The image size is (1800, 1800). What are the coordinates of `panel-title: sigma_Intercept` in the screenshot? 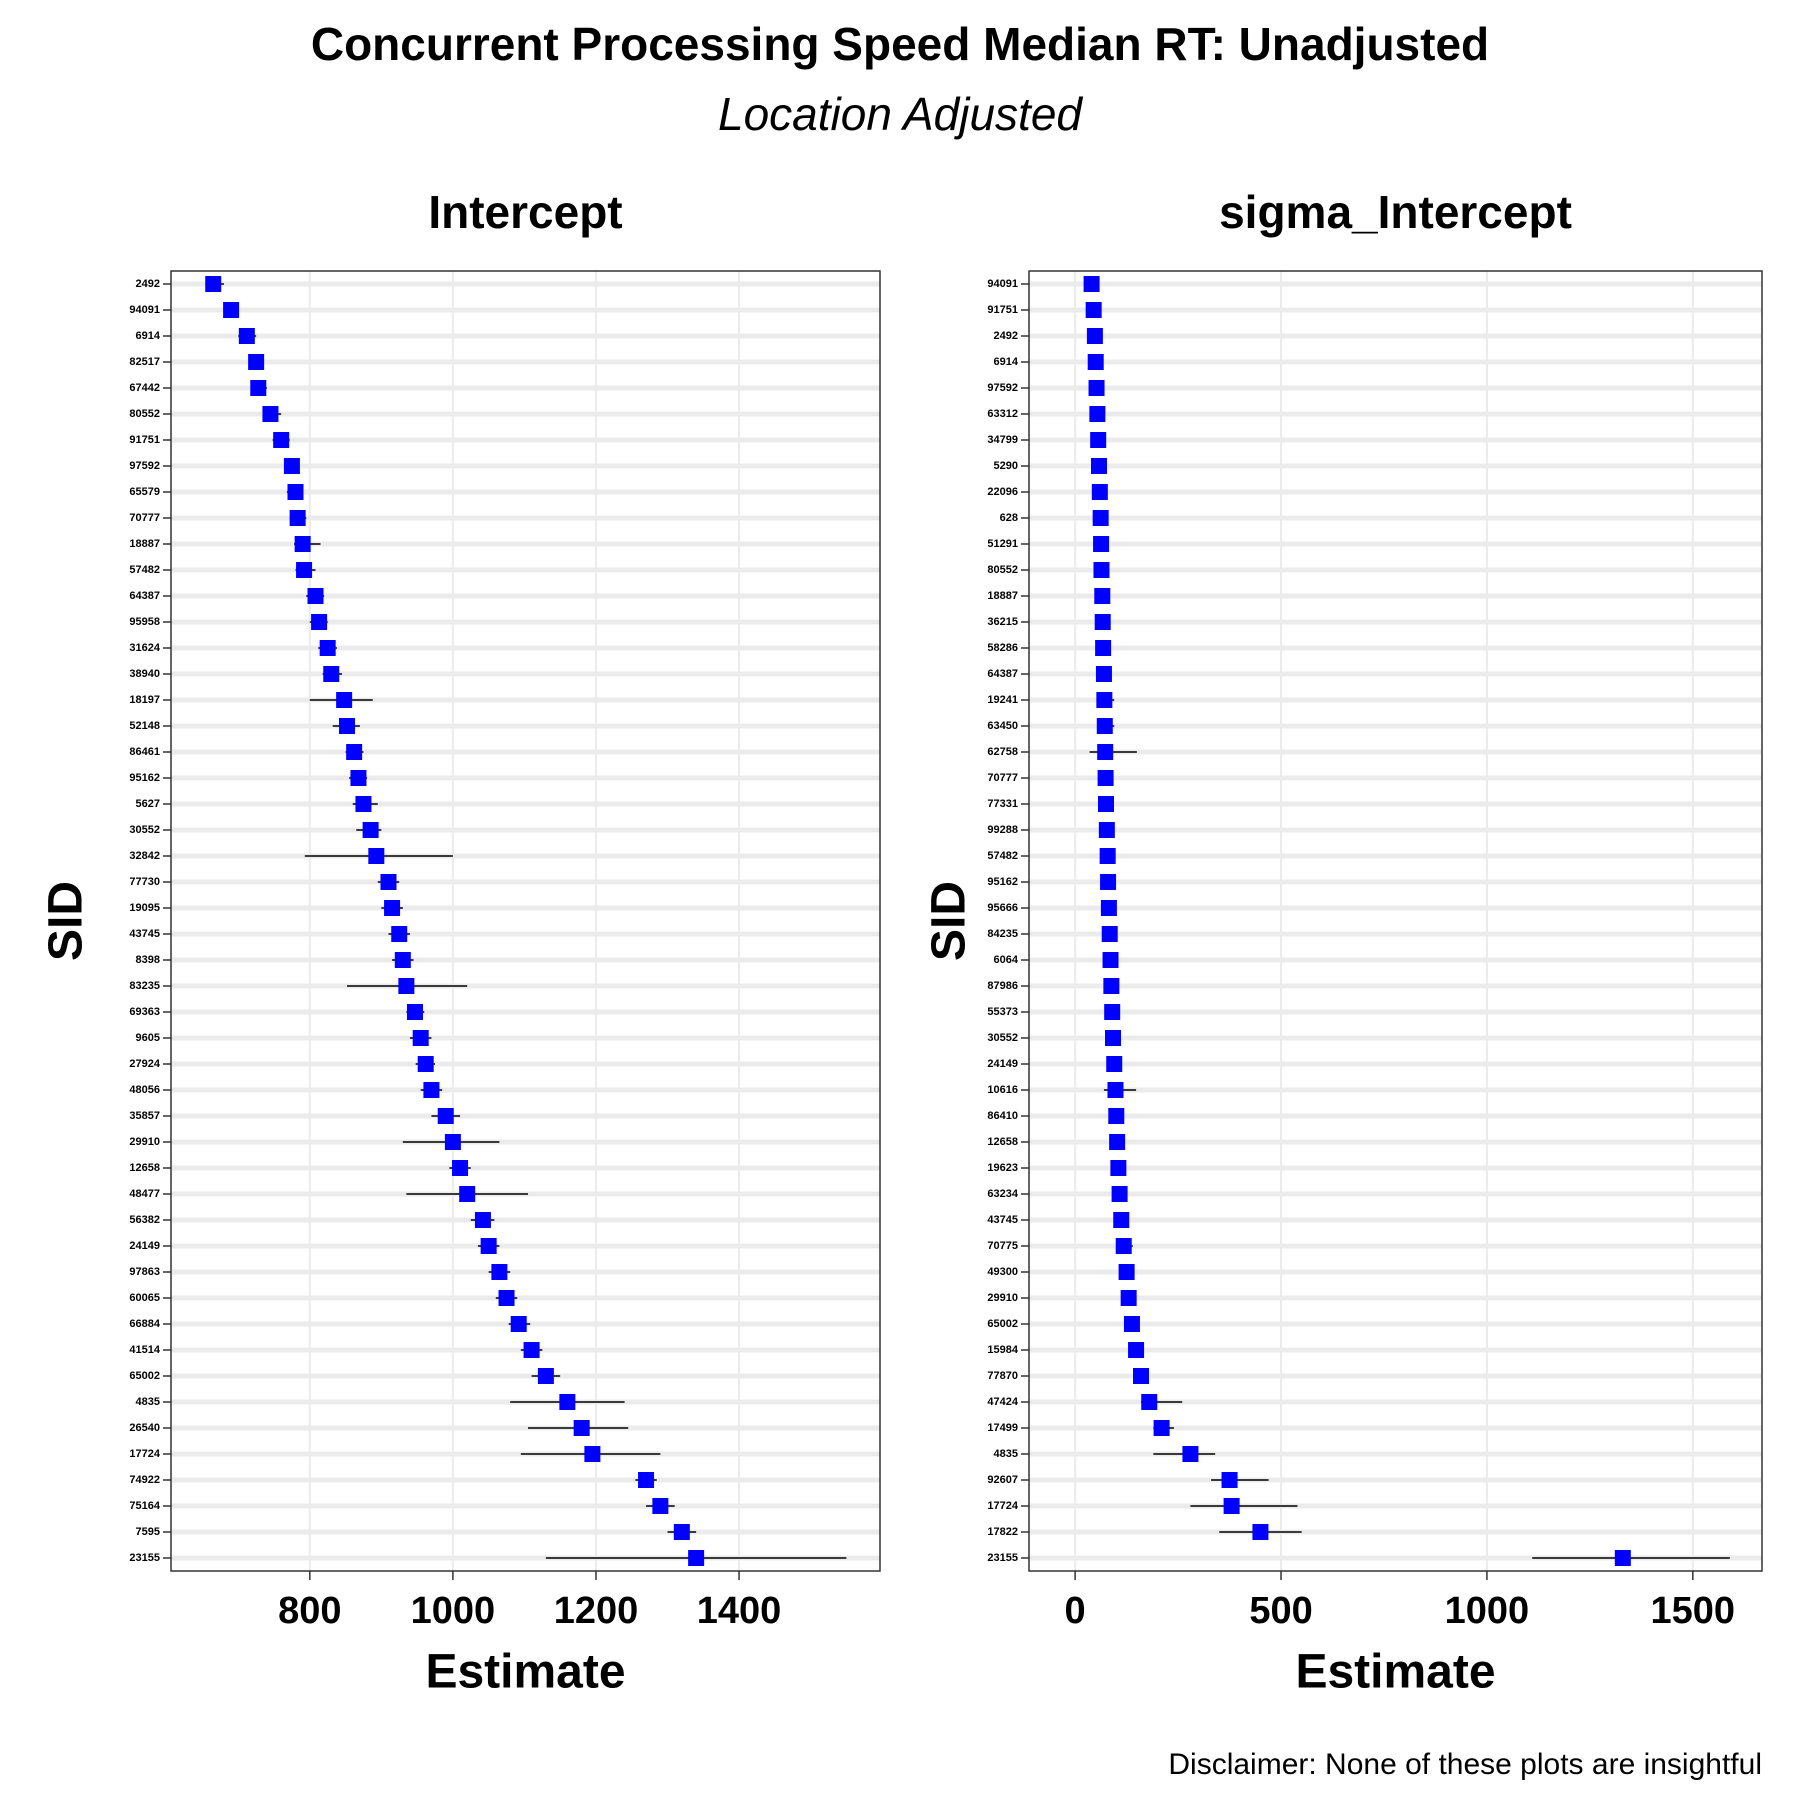 It's located at (1395, 212).